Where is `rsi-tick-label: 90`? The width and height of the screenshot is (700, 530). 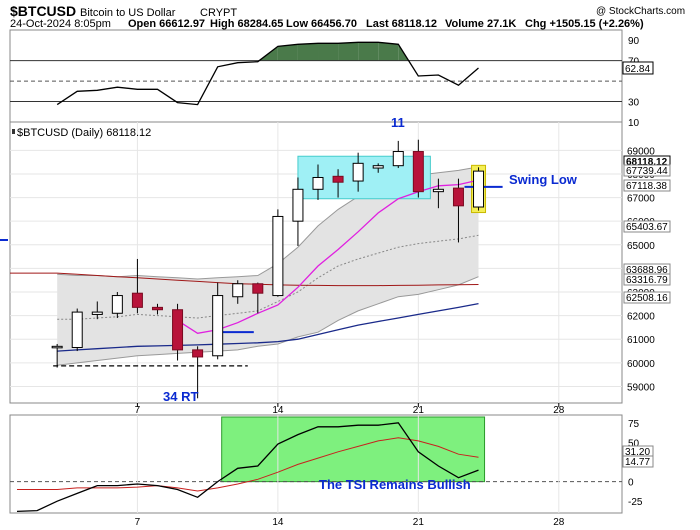 rsi-tick-label: 90 is located at coordinates (634, 41).